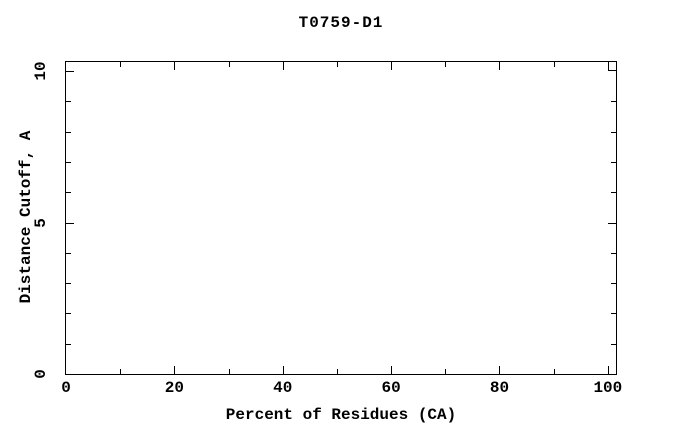  Describe the element at coordinates (26, 217) in the screenshot. I see `y-axis-title: Distance Cutoff, A` at that location.